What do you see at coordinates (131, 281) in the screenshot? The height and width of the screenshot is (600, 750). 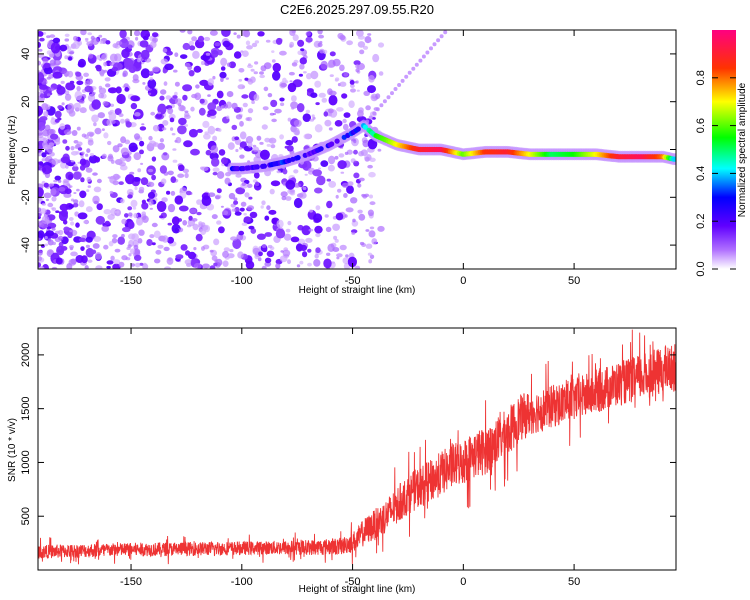 I see `x-tick-label: -150` at bounding box center [131, 281].